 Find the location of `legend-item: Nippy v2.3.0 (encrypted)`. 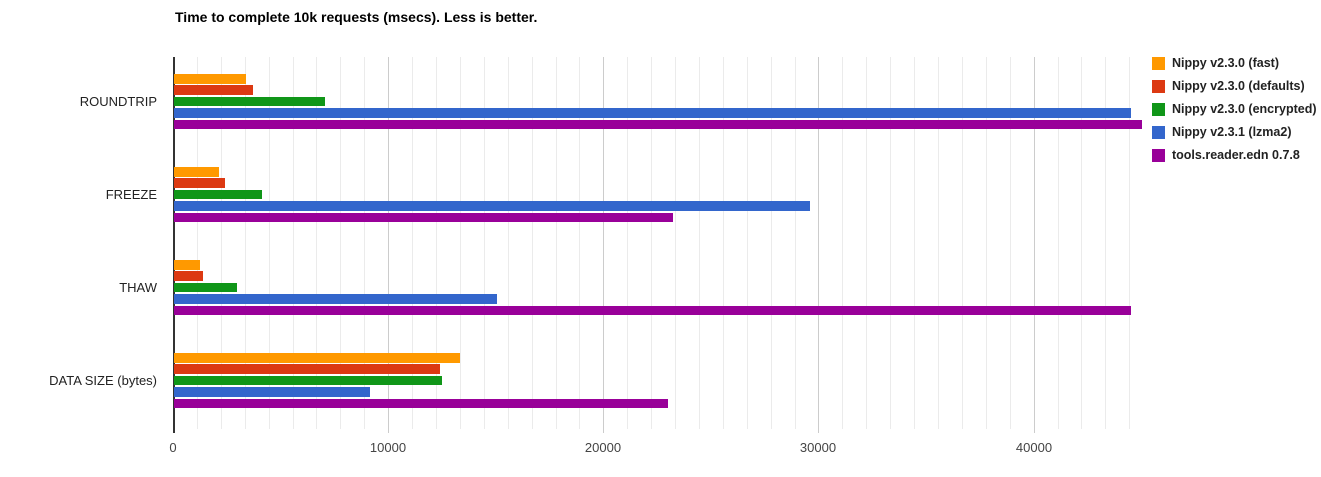

legend-item: Nippy v2.3.0 (encrypted) is located at coordinates (1234, 109).